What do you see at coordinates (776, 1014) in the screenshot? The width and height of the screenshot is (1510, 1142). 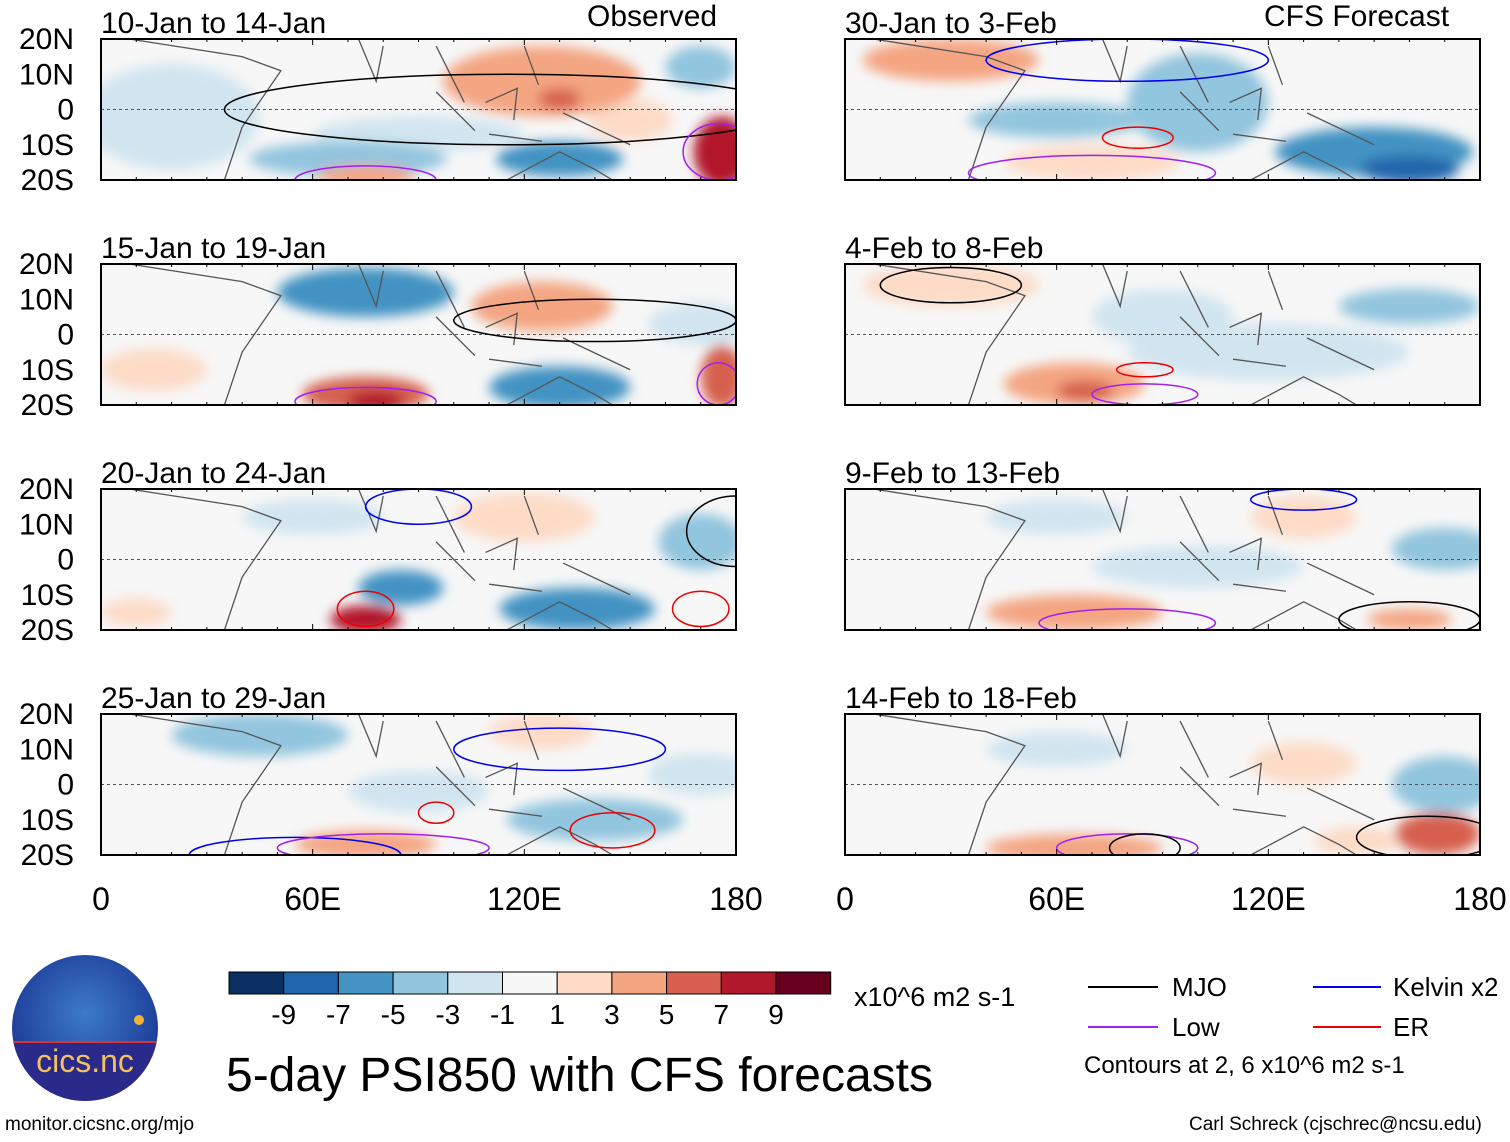 I see `colorbar-tick: 9` at bounding box center [776, 1014].